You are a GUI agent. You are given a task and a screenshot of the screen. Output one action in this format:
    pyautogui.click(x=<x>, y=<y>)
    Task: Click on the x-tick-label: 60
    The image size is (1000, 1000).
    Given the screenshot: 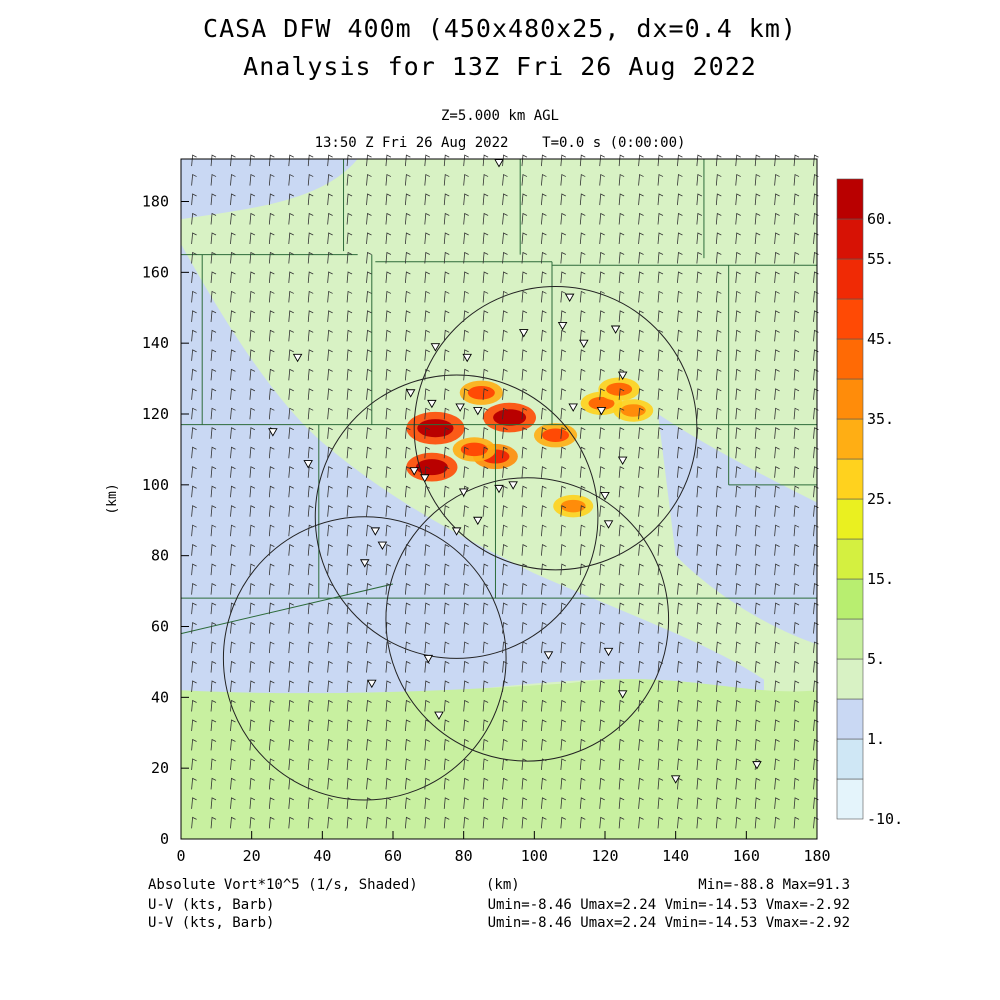 What is the action you would take?
    pyautogui.click(x=393, y=856)
    